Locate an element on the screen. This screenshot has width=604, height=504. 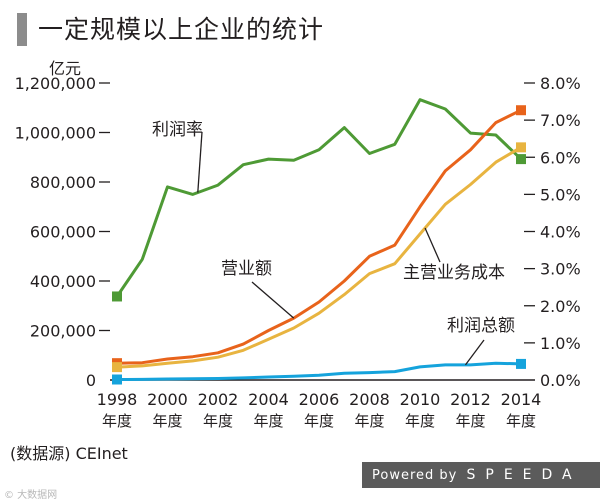
left-tick-label: 400,000 is located at coordinates (63, 281).